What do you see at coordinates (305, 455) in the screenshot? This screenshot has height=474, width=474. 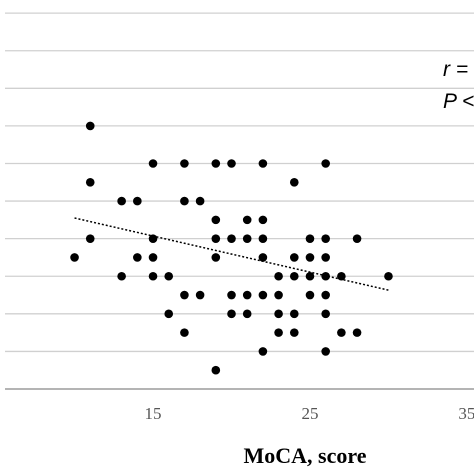 I see `x-axis-label: MoCA, score` at bounding box center [305, 455].